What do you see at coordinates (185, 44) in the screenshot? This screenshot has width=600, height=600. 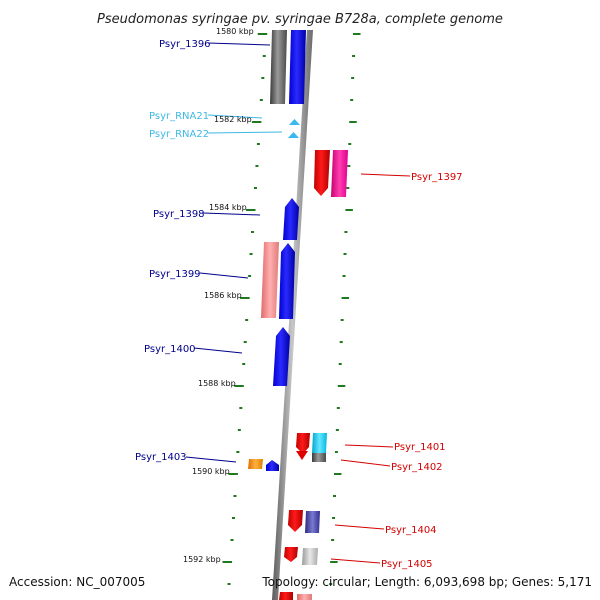 I see `label-psyr-1396: Psyr_1396` at bounding box center [185, 44].